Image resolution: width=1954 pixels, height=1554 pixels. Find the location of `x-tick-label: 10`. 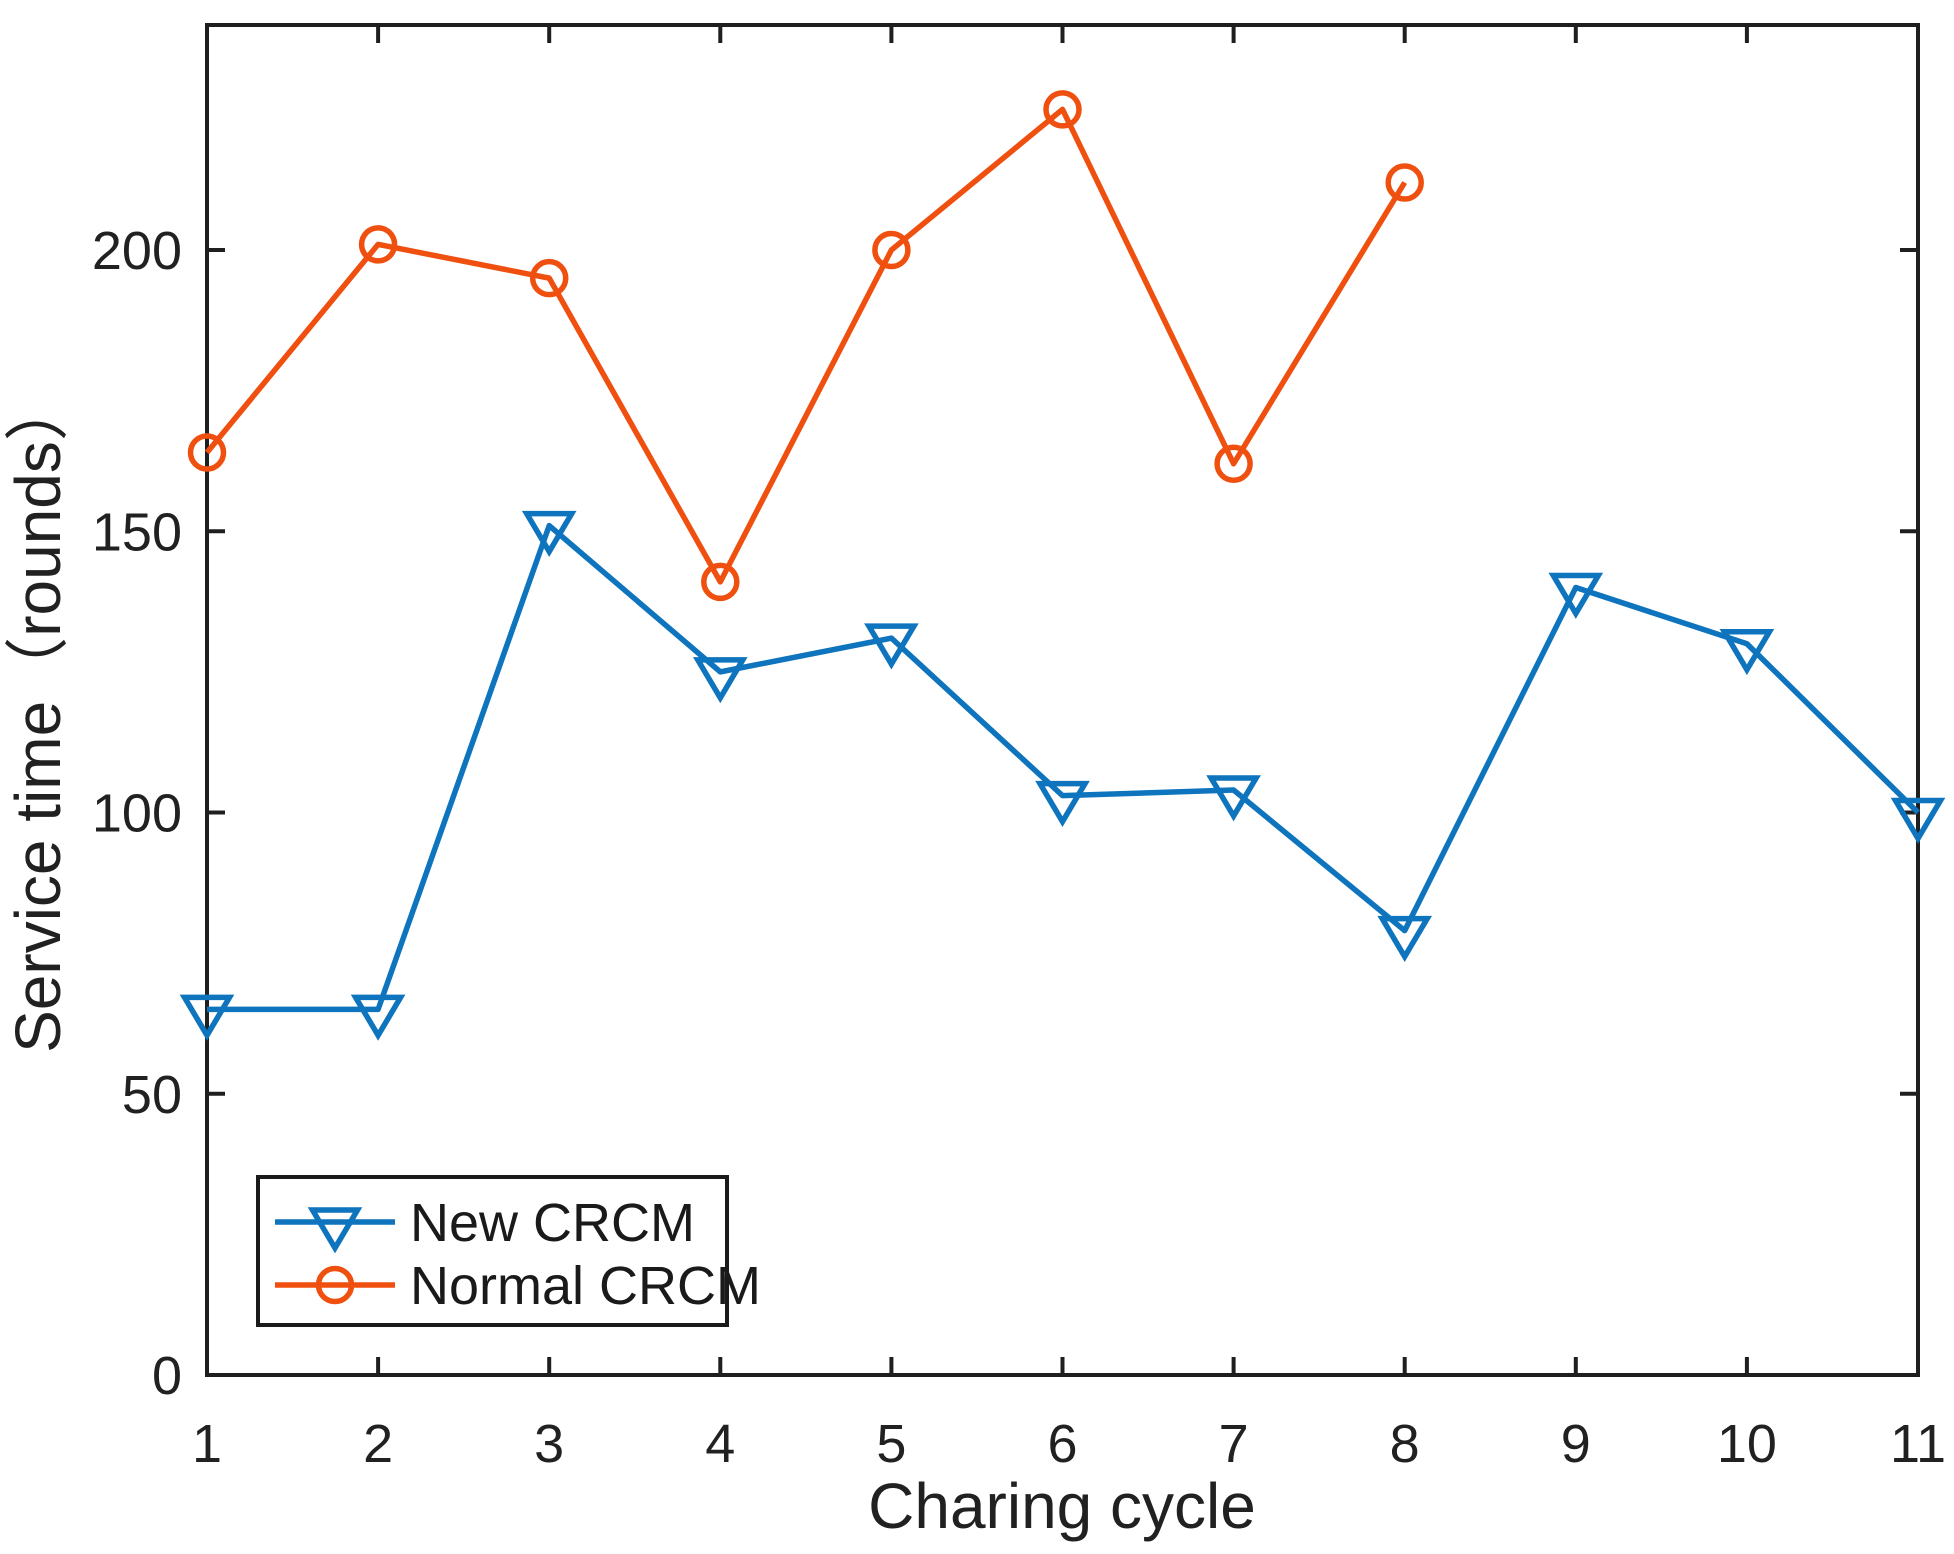

x-tick-label: 10 is located at coordinates (1747, 1444).